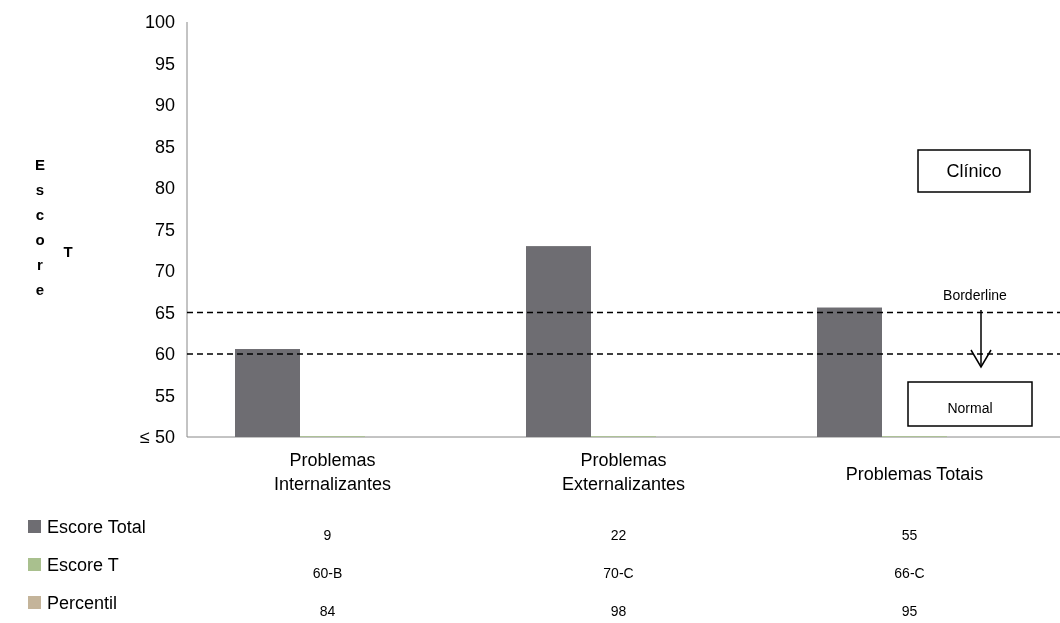 This screenshot has width=1060, height=623. What do you see at coordinates (975, 294) in the screenshot?
I see `annotation: Borderline` at bounding box center [975, 294].